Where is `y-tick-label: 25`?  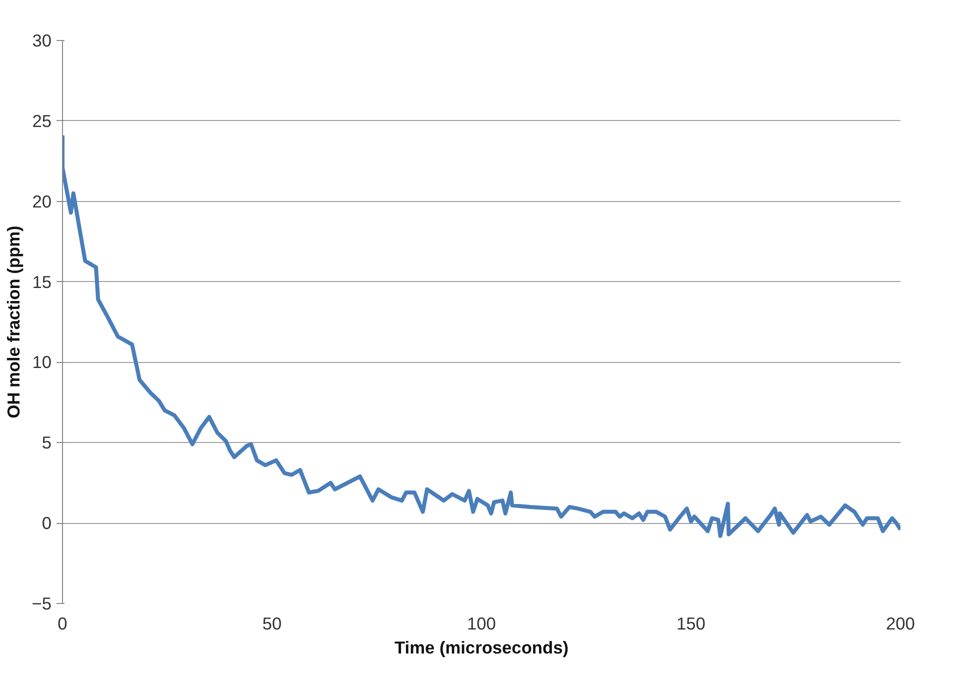
y-tick-label: 25 is located at coordinates (42, 120).